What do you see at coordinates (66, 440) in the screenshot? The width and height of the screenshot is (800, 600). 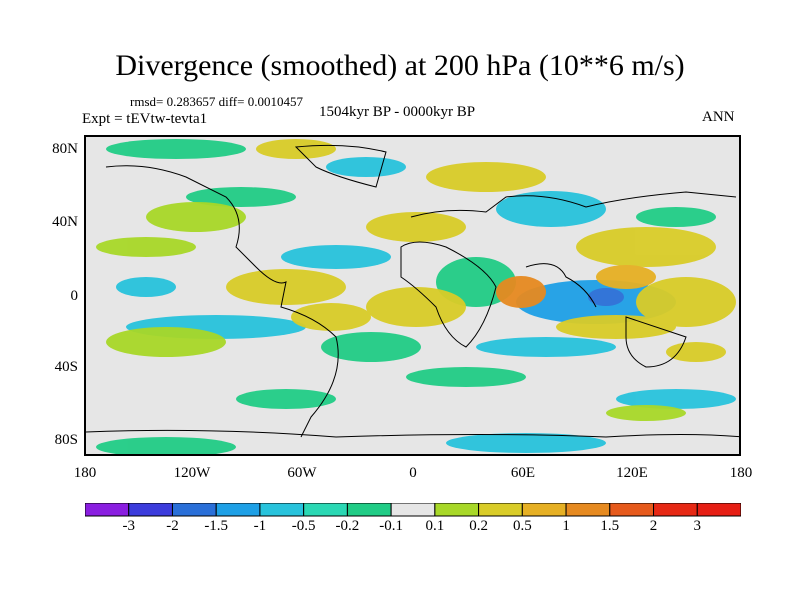 I see `lat-label: 80S` at bounding box center [66, 440].